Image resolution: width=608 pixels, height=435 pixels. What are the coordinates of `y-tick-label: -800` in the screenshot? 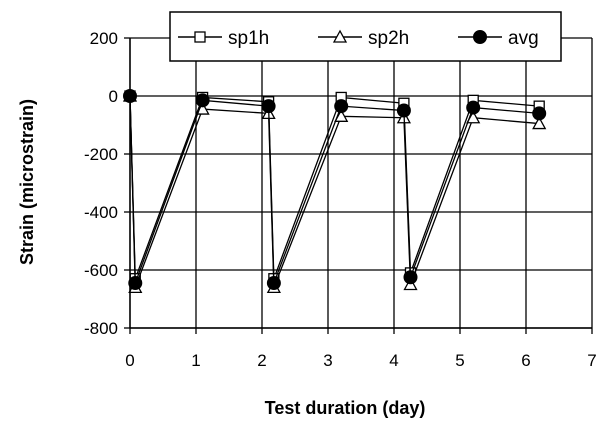 It's located at (101, 328).